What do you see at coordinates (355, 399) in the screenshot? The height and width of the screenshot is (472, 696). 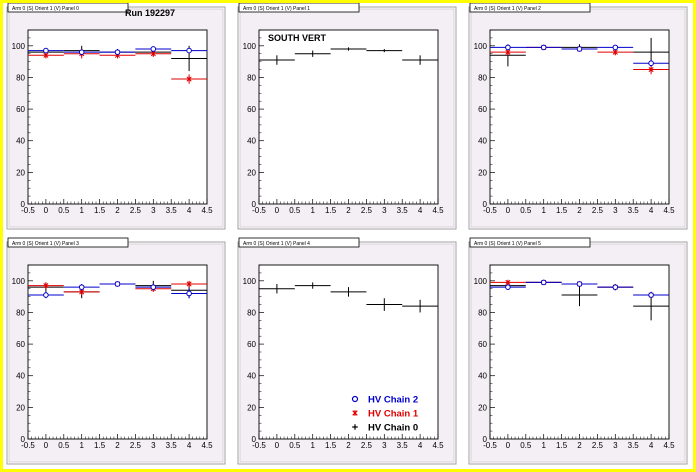 I see `legend-marker-circle-icon` at bounding box center [355, 399].